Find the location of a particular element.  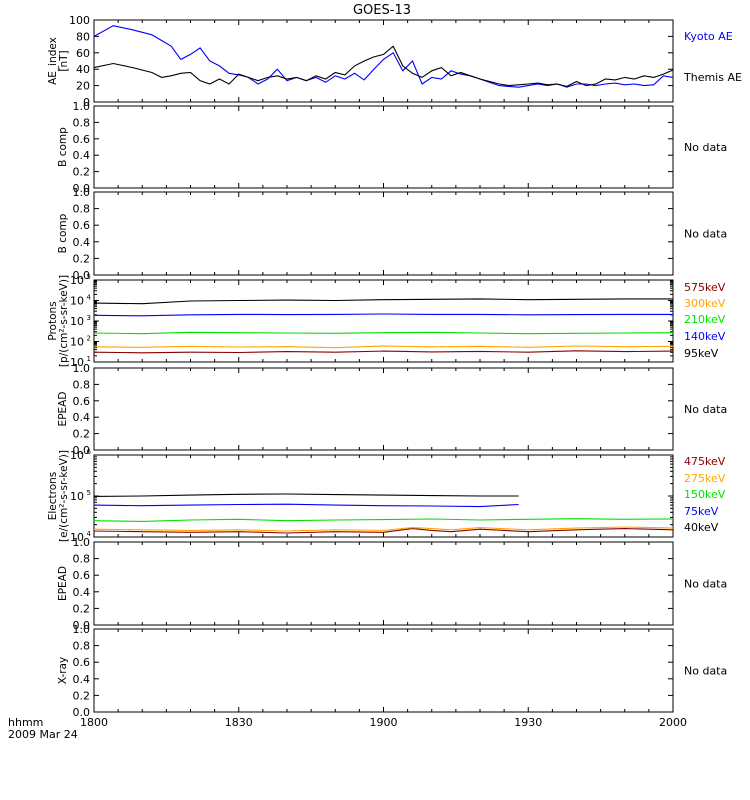

series-line-kyoto-ae is located at coordinates (383, 56).